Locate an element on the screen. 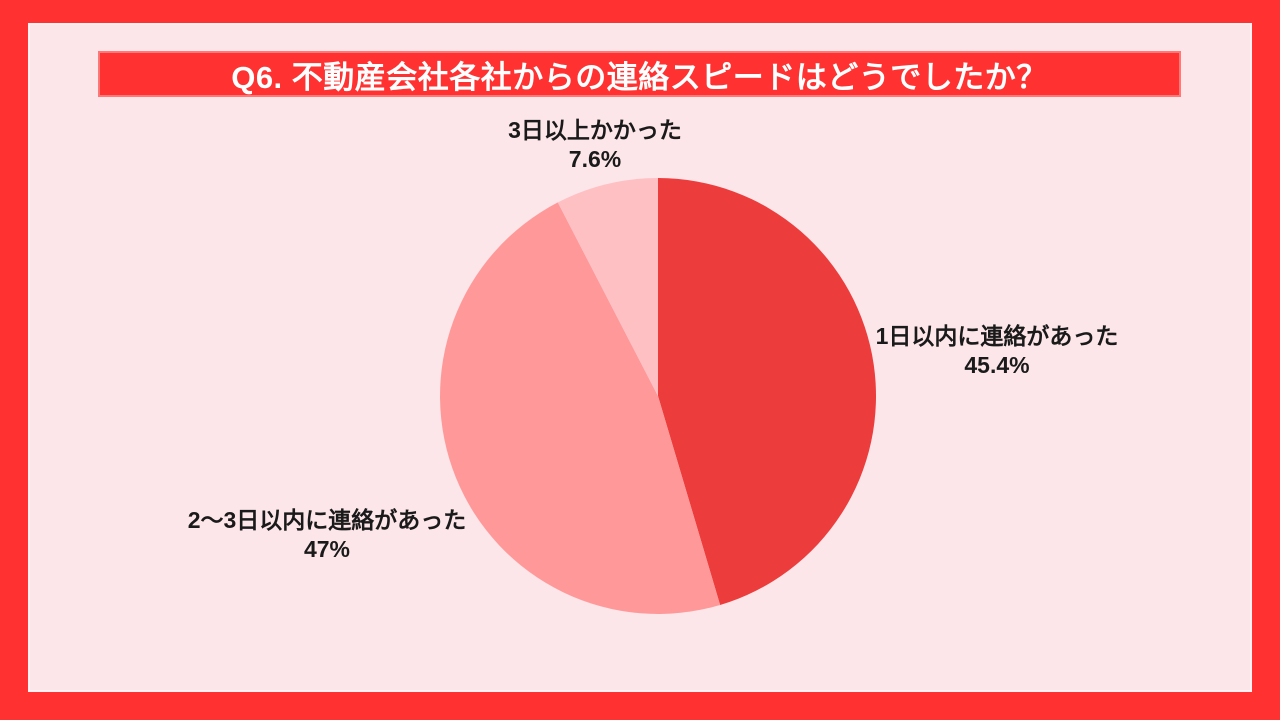  slice-label-text: 2〜3日以内に連絡があった is located at coordinates (327, 520).